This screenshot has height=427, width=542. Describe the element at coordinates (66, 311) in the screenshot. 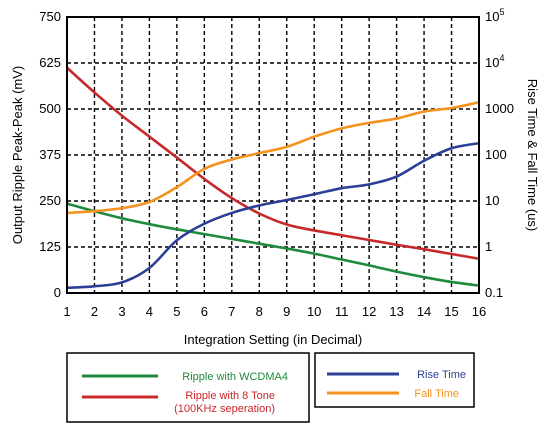

I see `x-tick-label: 1` at that location.